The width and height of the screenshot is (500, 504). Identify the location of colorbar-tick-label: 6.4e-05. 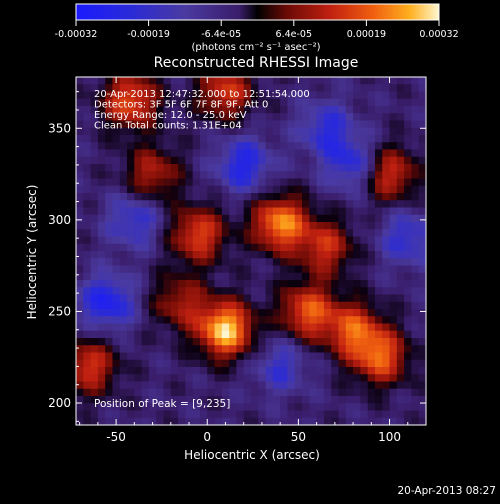
(294, 34).